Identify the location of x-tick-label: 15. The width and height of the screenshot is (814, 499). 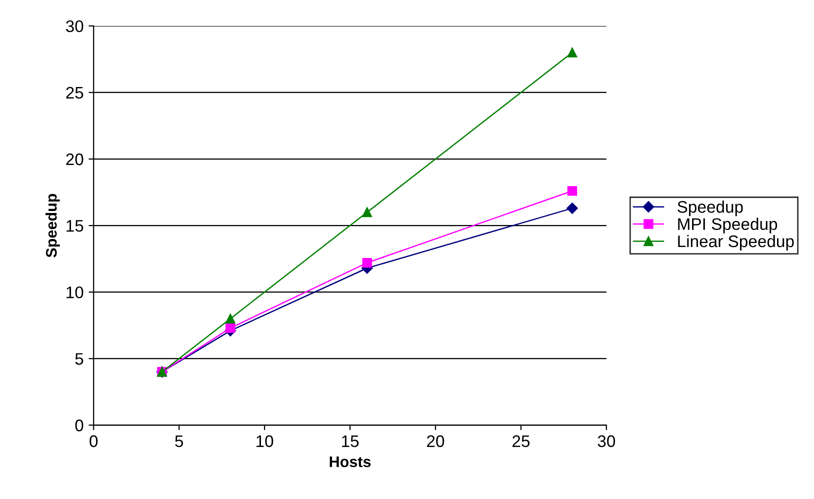
(350, 441).